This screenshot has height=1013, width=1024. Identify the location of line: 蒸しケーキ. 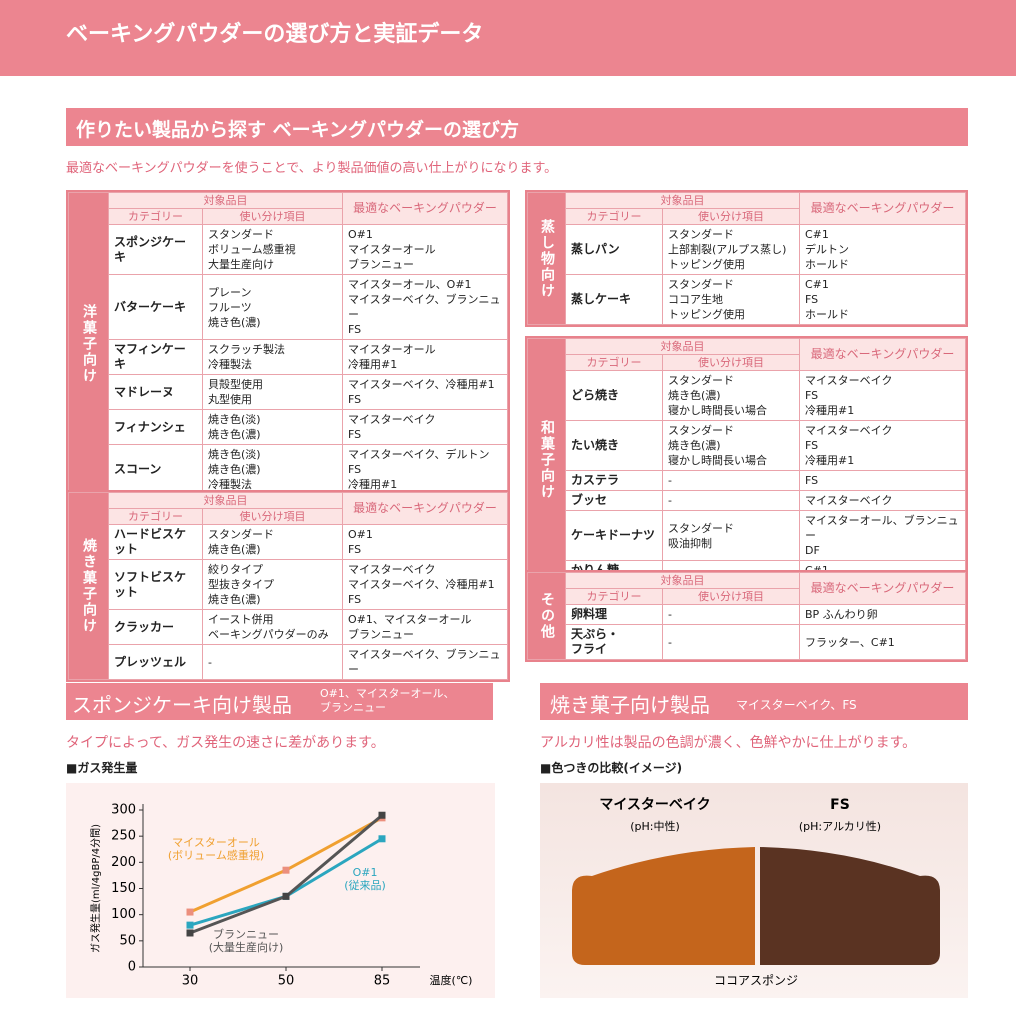
(601, 299).